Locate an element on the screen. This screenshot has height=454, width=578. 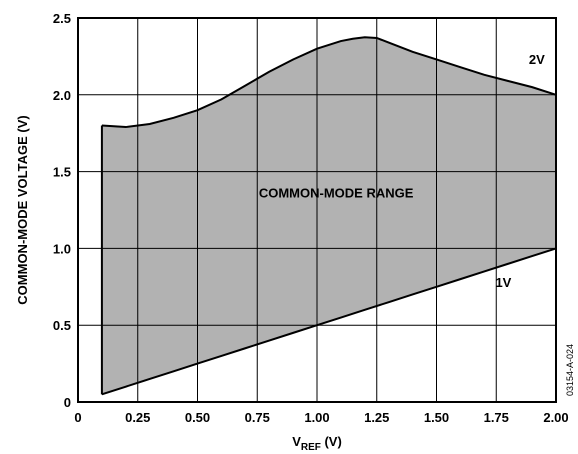
y-tick-label: 0 is located at coordinates (67, 402).